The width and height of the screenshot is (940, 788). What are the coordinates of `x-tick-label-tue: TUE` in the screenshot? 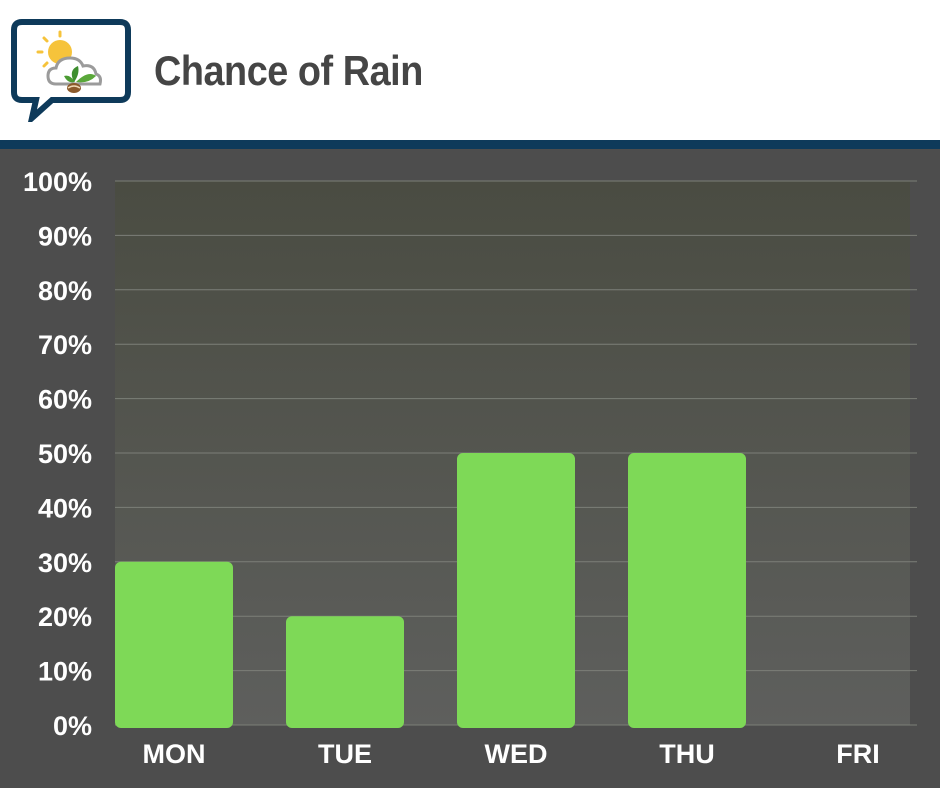 It's located at (345, 754).